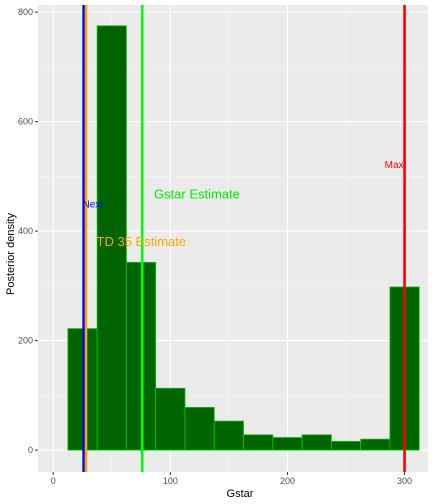 The image size is (432, 504). I want to click on y-axis-ticks: 0 200 400 600 800, so click(28, 231).